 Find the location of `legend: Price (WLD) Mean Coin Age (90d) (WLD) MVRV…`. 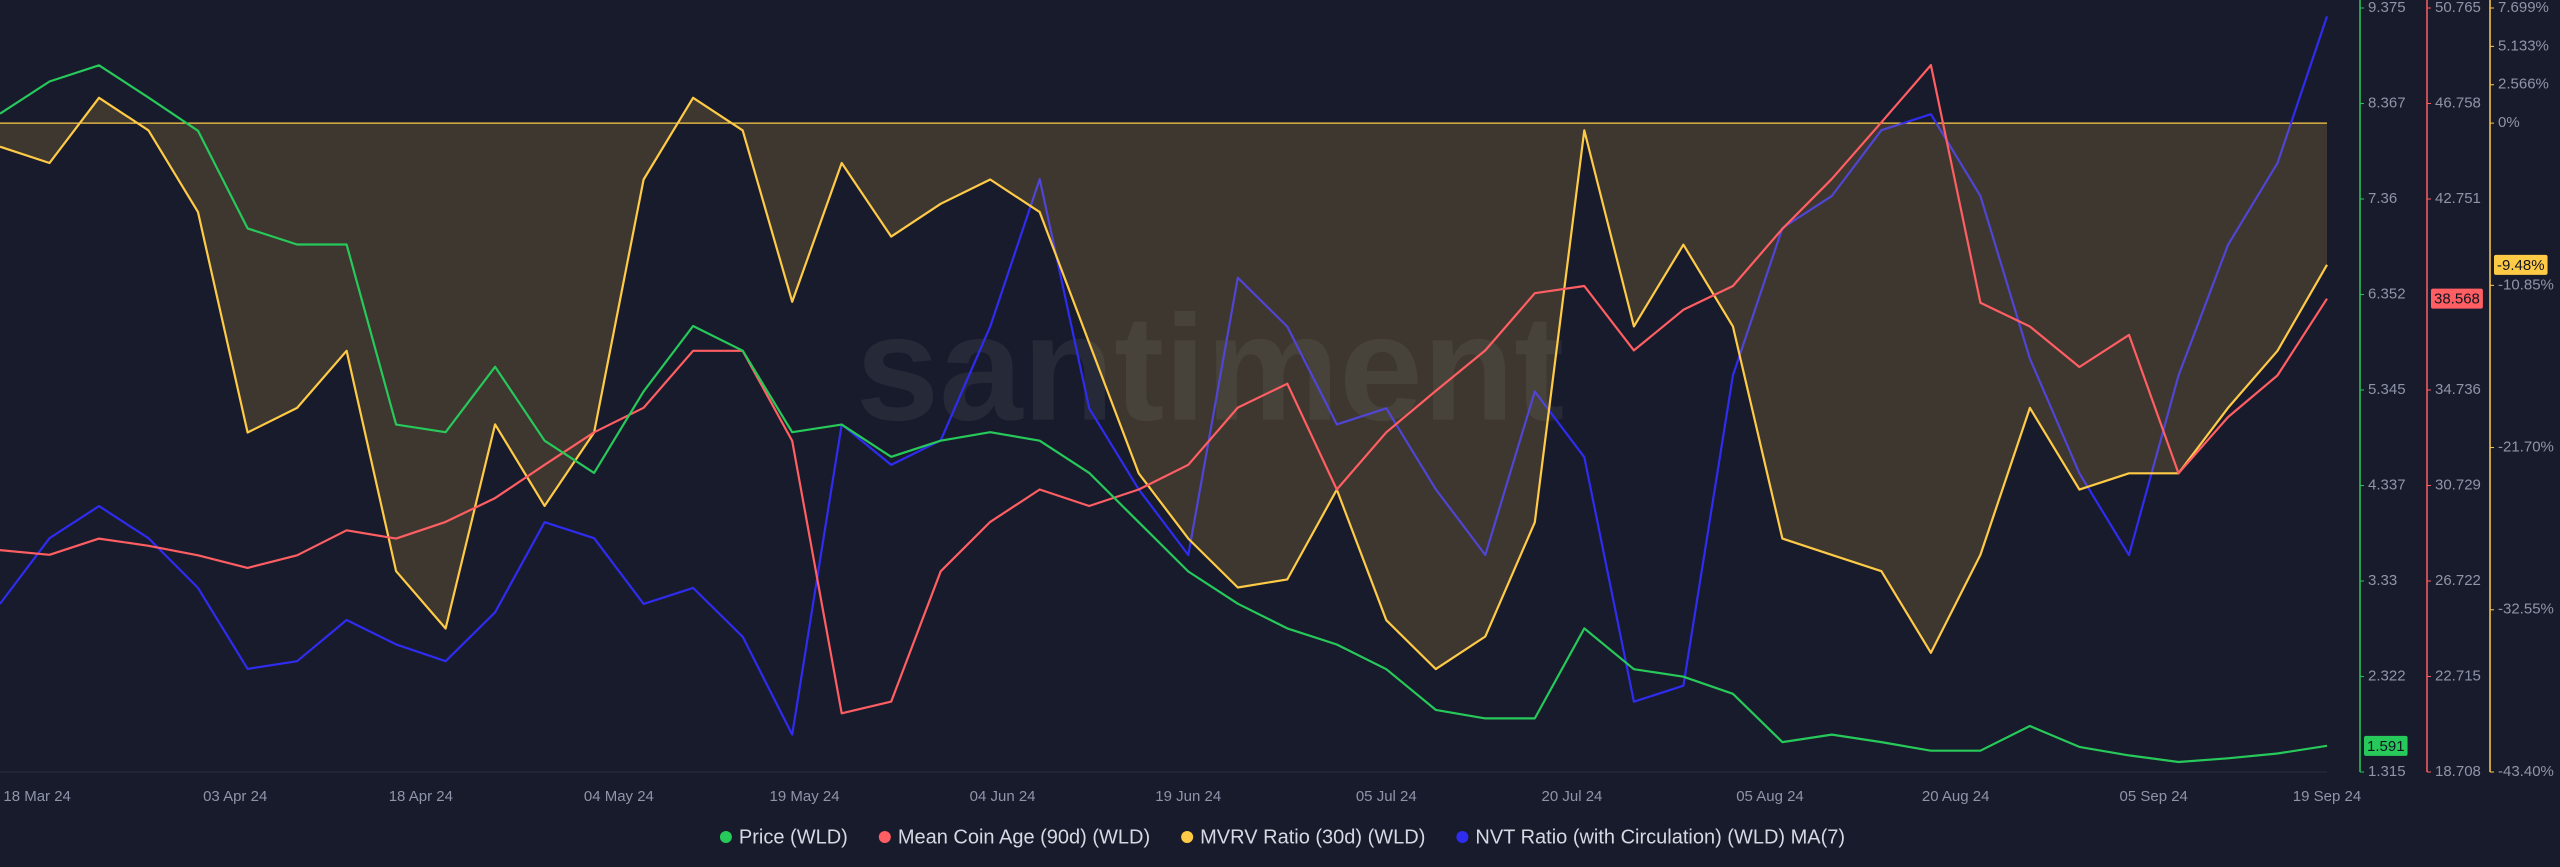

legend: Price (WLD) Mean Coin Age (90d) (WLD) MVRV… is located at coordinates (1282, 837).